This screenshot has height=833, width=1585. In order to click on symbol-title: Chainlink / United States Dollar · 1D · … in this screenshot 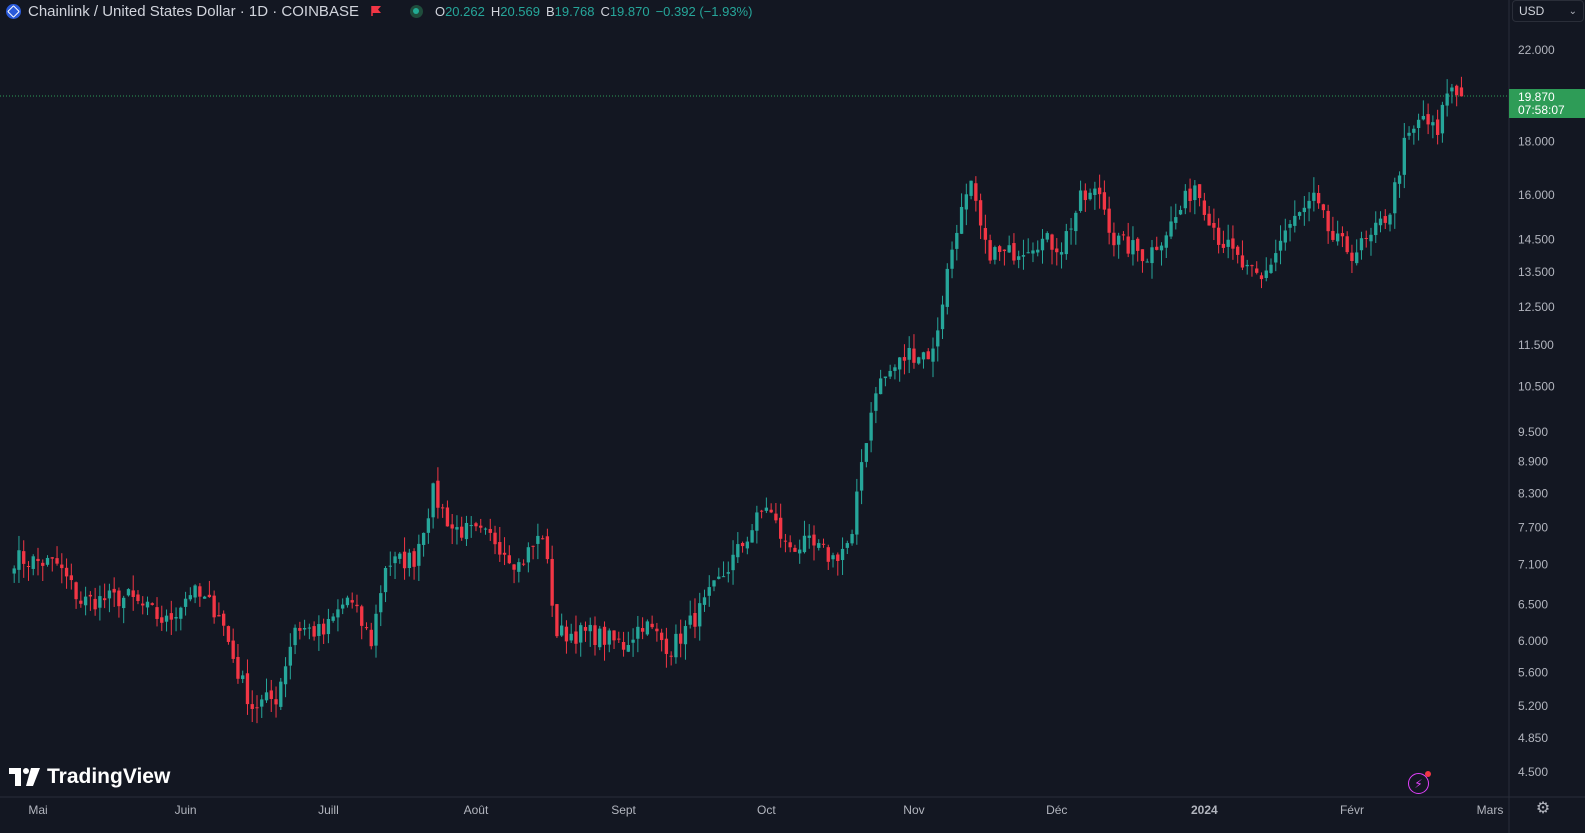, I will do `click(193, 11)`.